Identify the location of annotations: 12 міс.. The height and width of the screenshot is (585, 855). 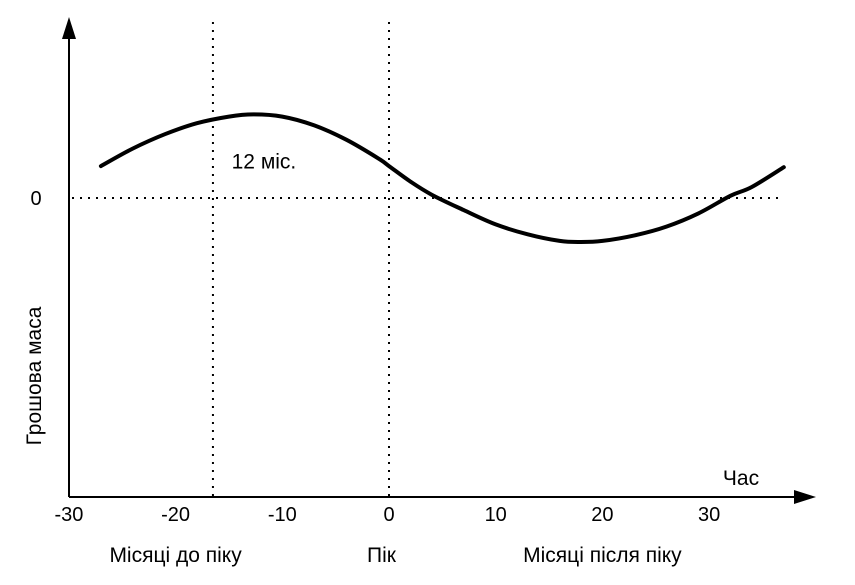
(264, 162).